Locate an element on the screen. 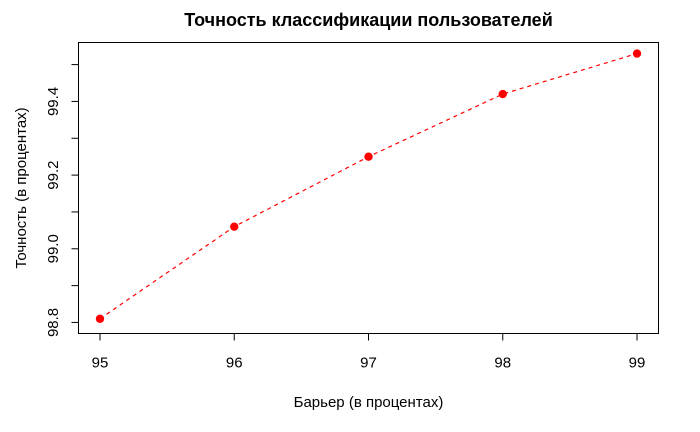  x-tick-label: 97 is located at coordinates (368, 363).